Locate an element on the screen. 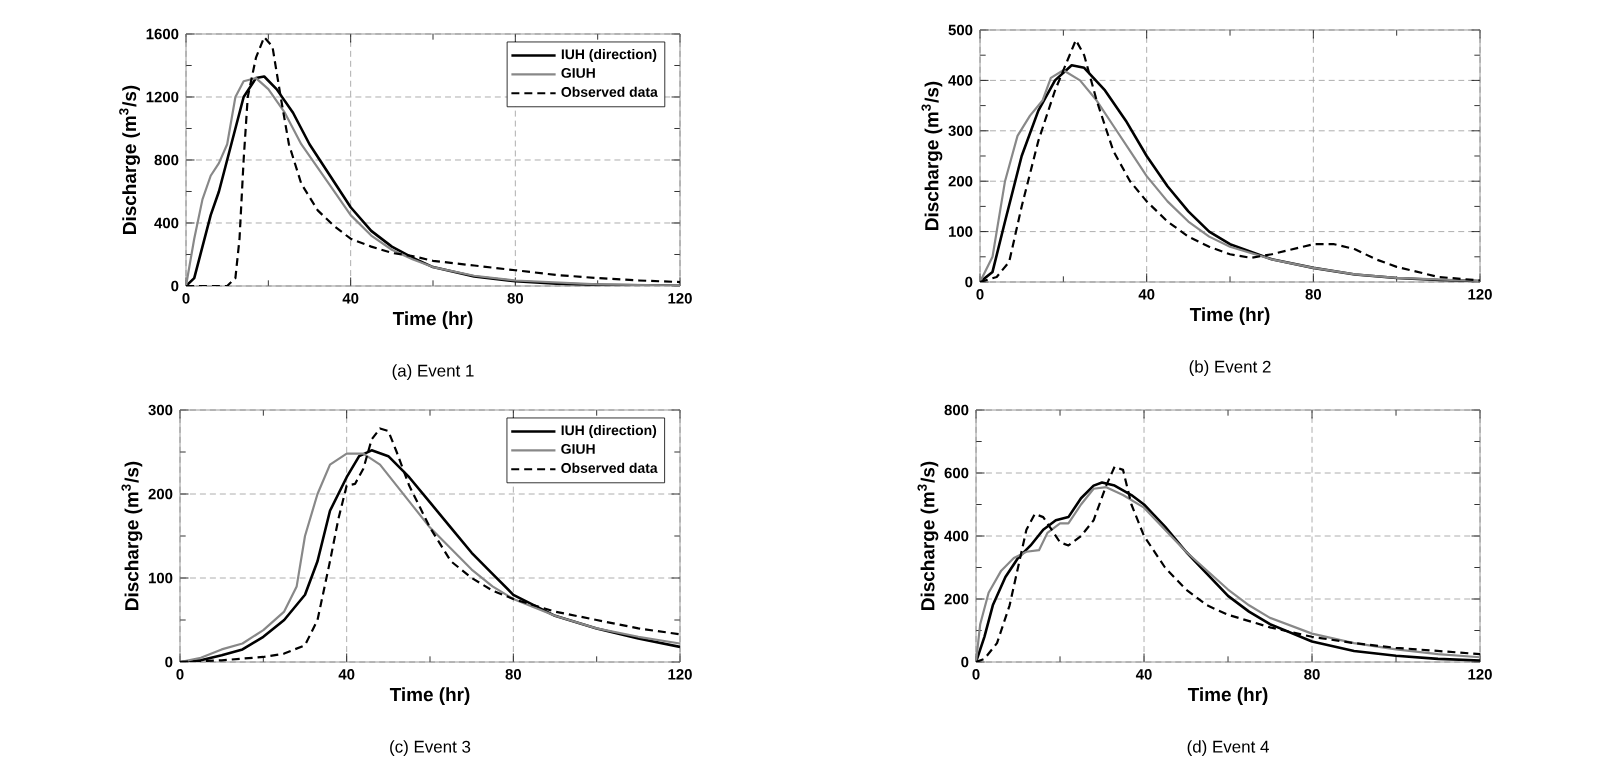 The height and width of the screenshot is (782, 1600). text: (c) Event 3 is located at coordinates (430, 748).